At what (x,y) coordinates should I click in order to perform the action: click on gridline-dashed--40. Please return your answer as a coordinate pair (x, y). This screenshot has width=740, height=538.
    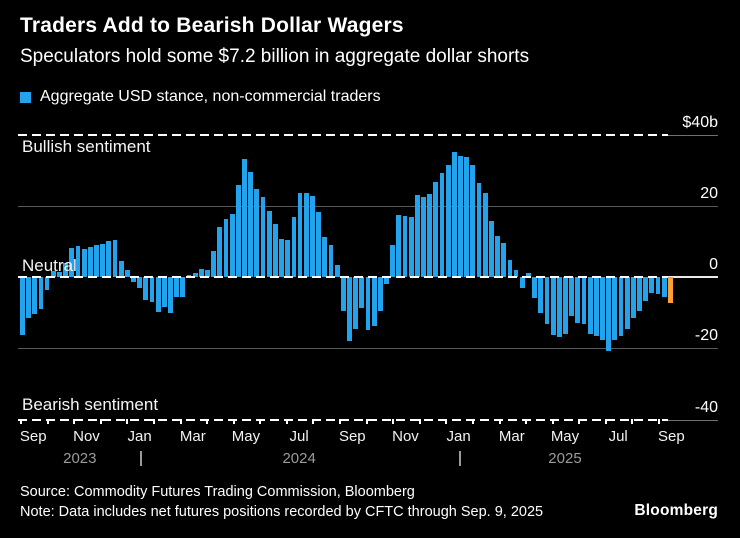
    Looking at the image, I should click on (343, 419).